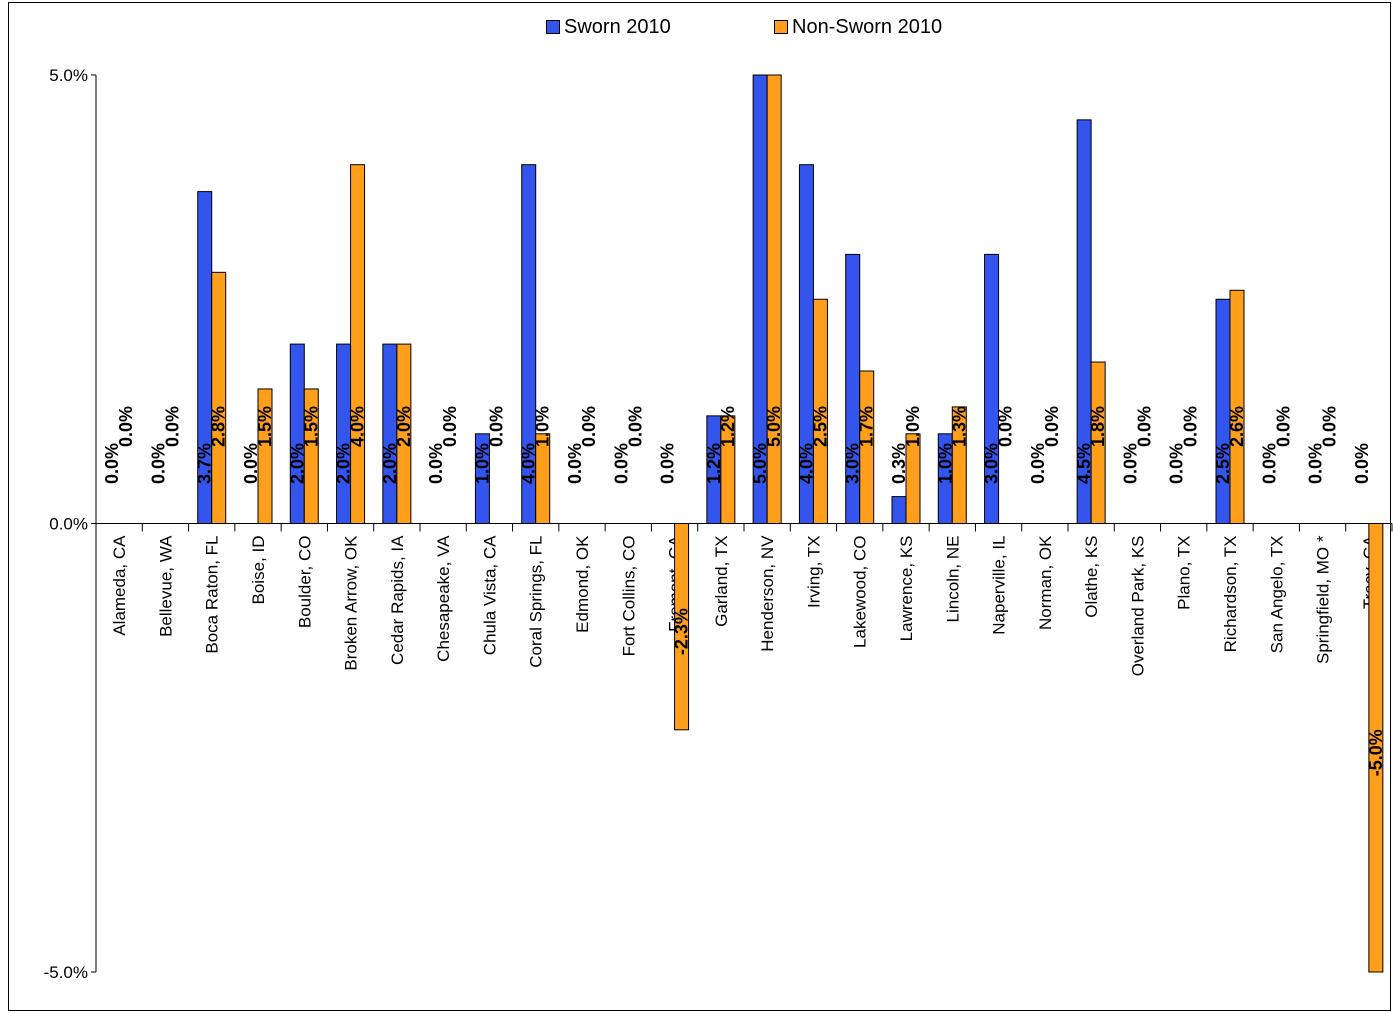  I want to click on category-label: Fort Collins, CO, so click(628, 596).